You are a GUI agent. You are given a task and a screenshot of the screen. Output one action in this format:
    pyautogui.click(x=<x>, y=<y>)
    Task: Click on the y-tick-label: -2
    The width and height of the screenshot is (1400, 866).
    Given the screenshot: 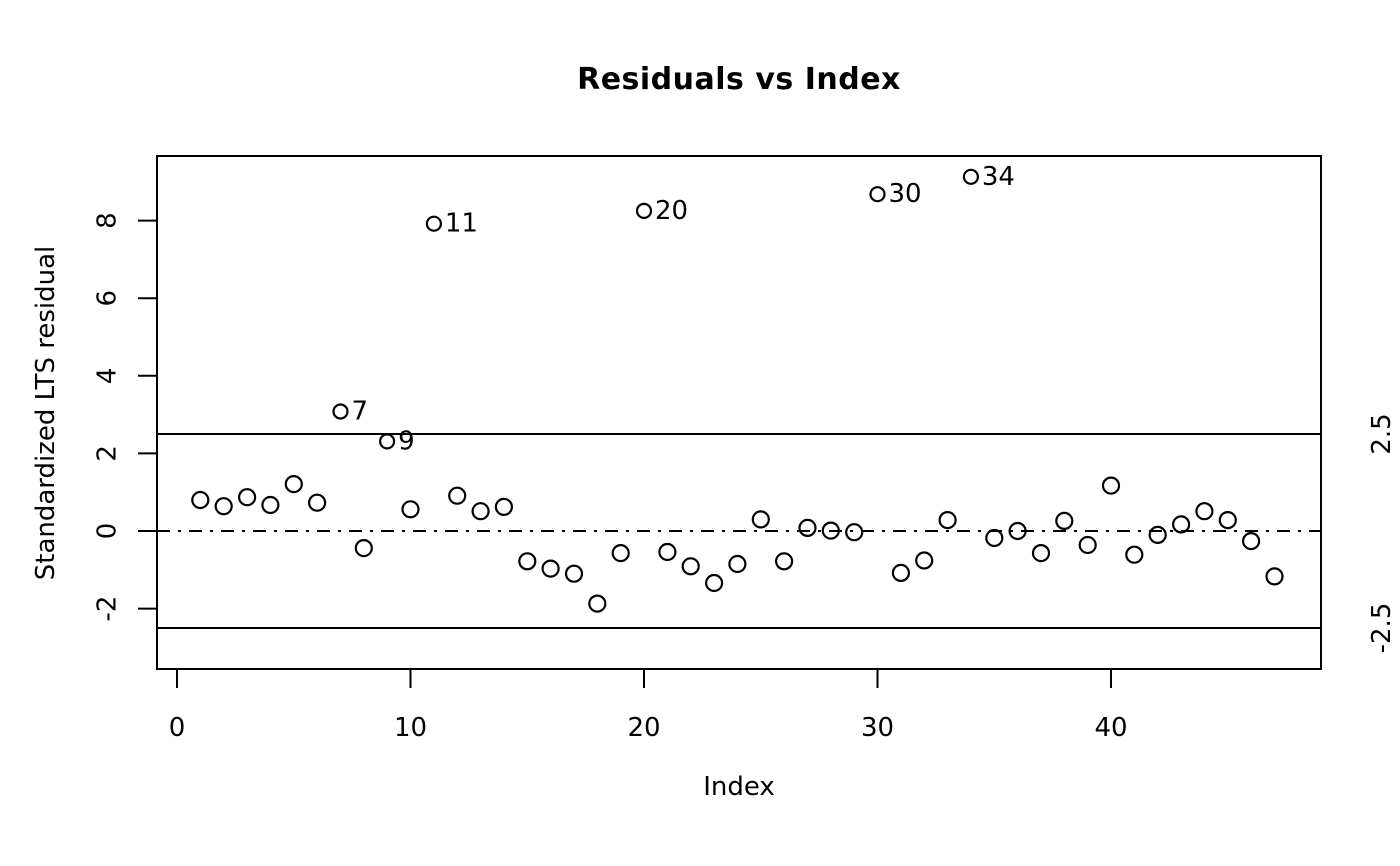 What is the action you would take?
    pyautogui.click(x=107, y=609)
    